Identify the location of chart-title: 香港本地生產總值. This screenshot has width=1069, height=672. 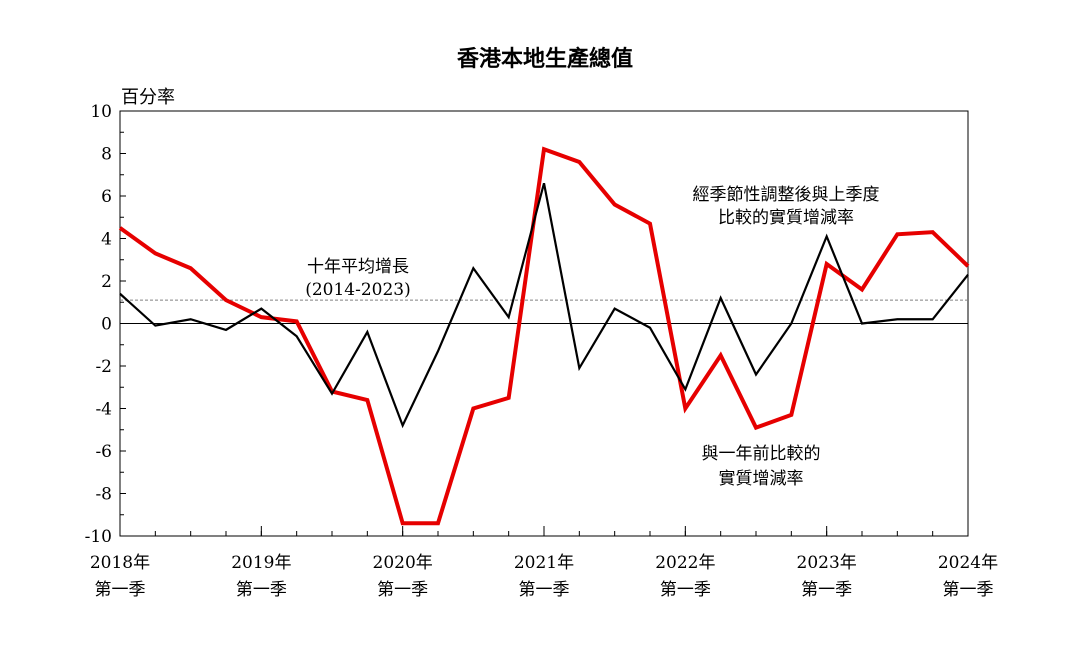
(545, 59).